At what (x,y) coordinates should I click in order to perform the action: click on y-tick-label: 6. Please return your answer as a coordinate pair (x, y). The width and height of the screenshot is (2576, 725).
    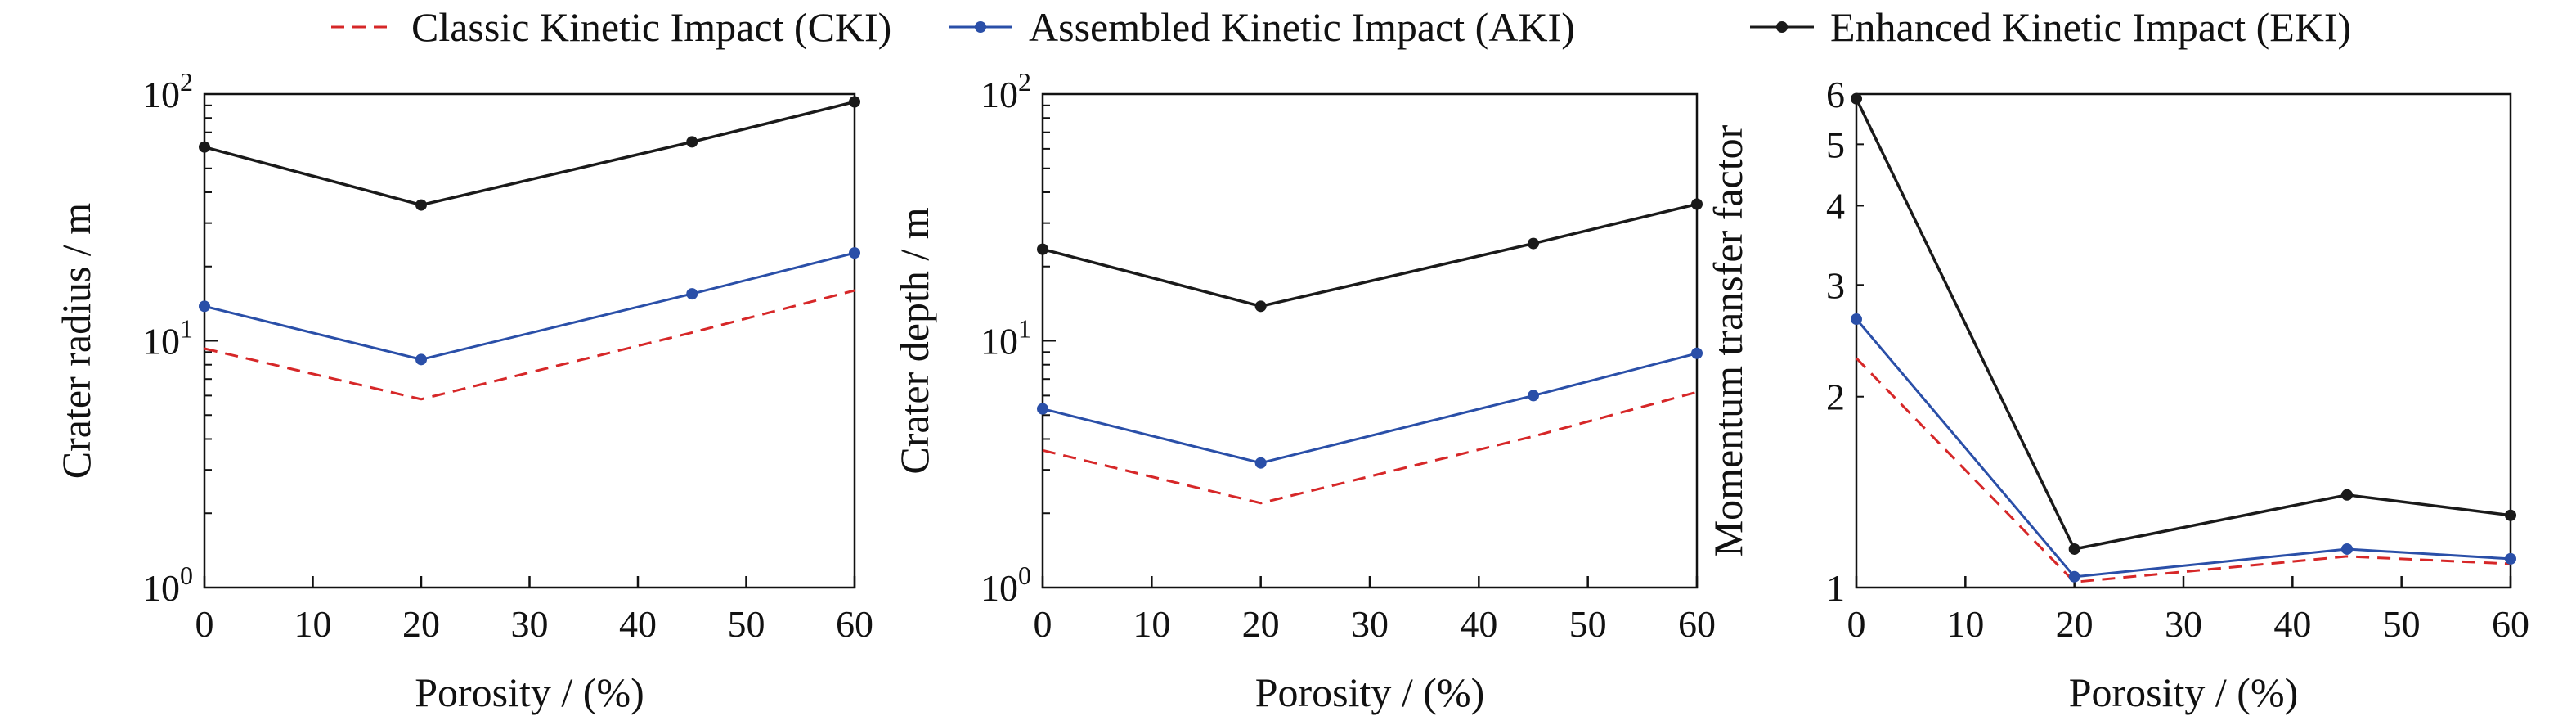
    Looking at the image, I should click on (1835, 94).